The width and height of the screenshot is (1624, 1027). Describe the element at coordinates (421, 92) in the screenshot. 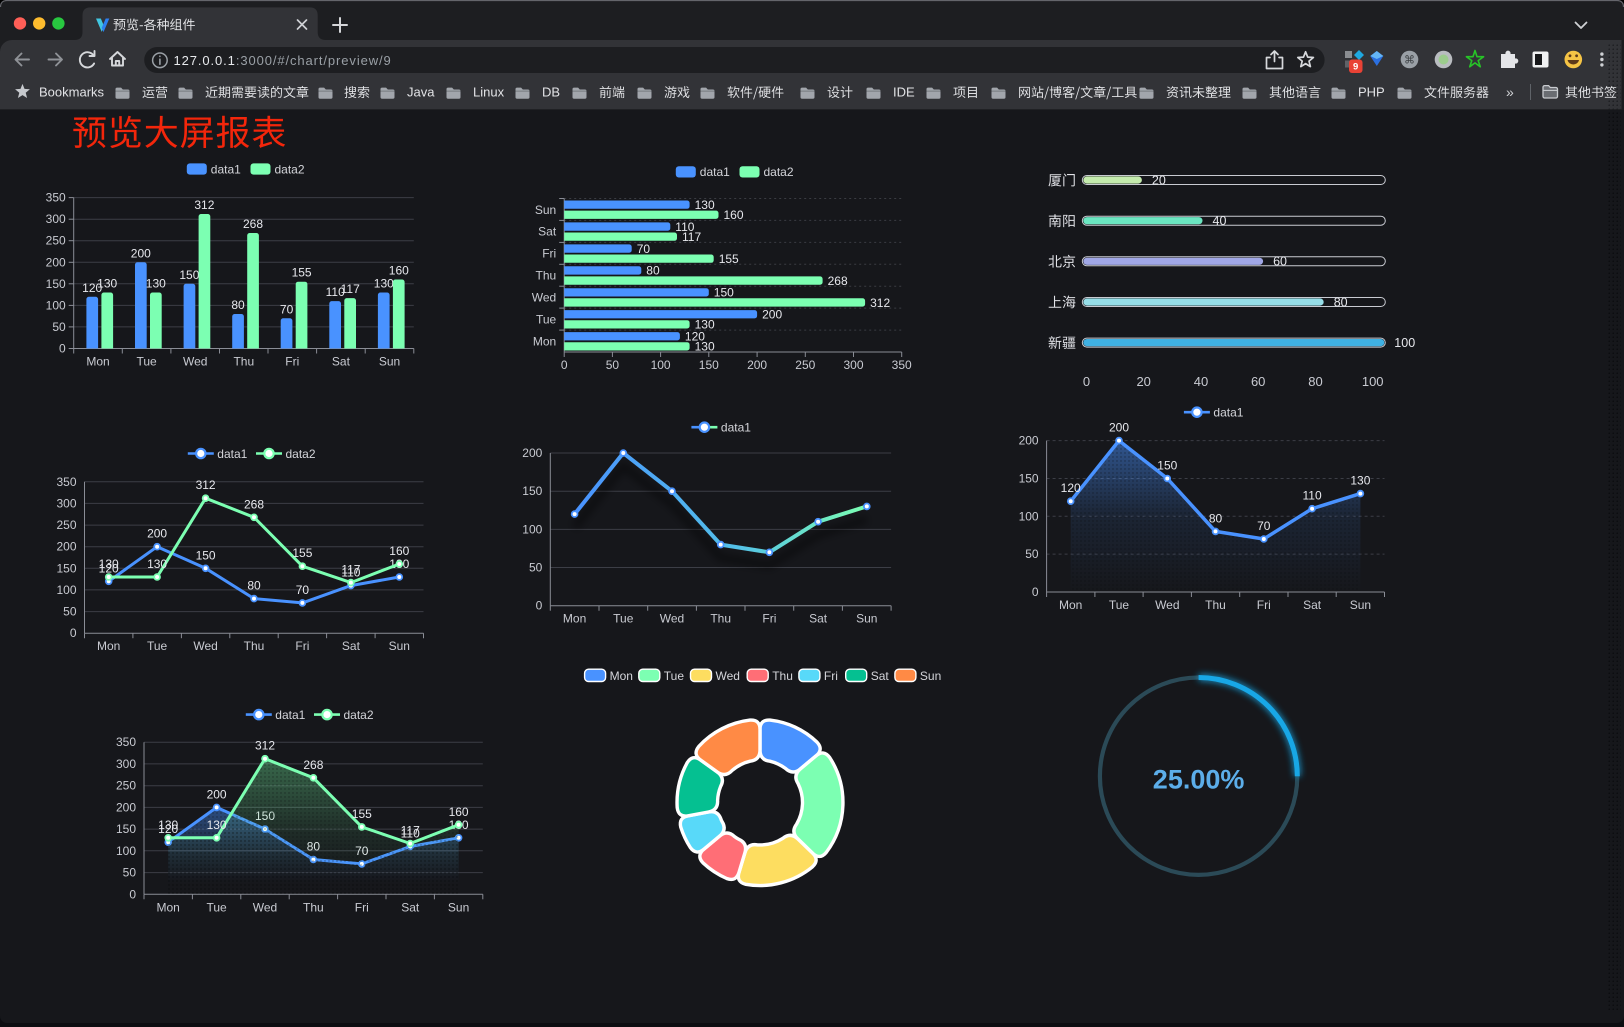

I see `svg-text: Java` at that location.